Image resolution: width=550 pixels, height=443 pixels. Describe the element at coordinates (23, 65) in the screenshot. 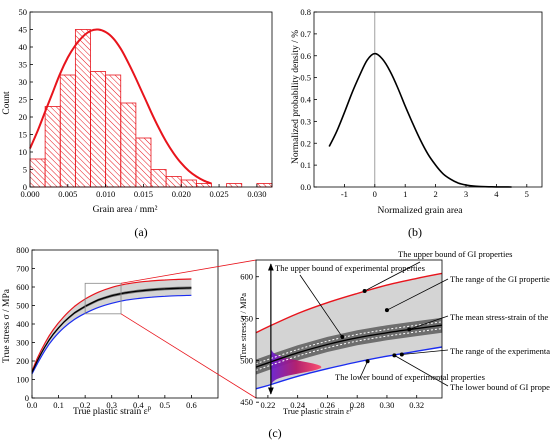

I see `y-tick-label: 35` at that location.